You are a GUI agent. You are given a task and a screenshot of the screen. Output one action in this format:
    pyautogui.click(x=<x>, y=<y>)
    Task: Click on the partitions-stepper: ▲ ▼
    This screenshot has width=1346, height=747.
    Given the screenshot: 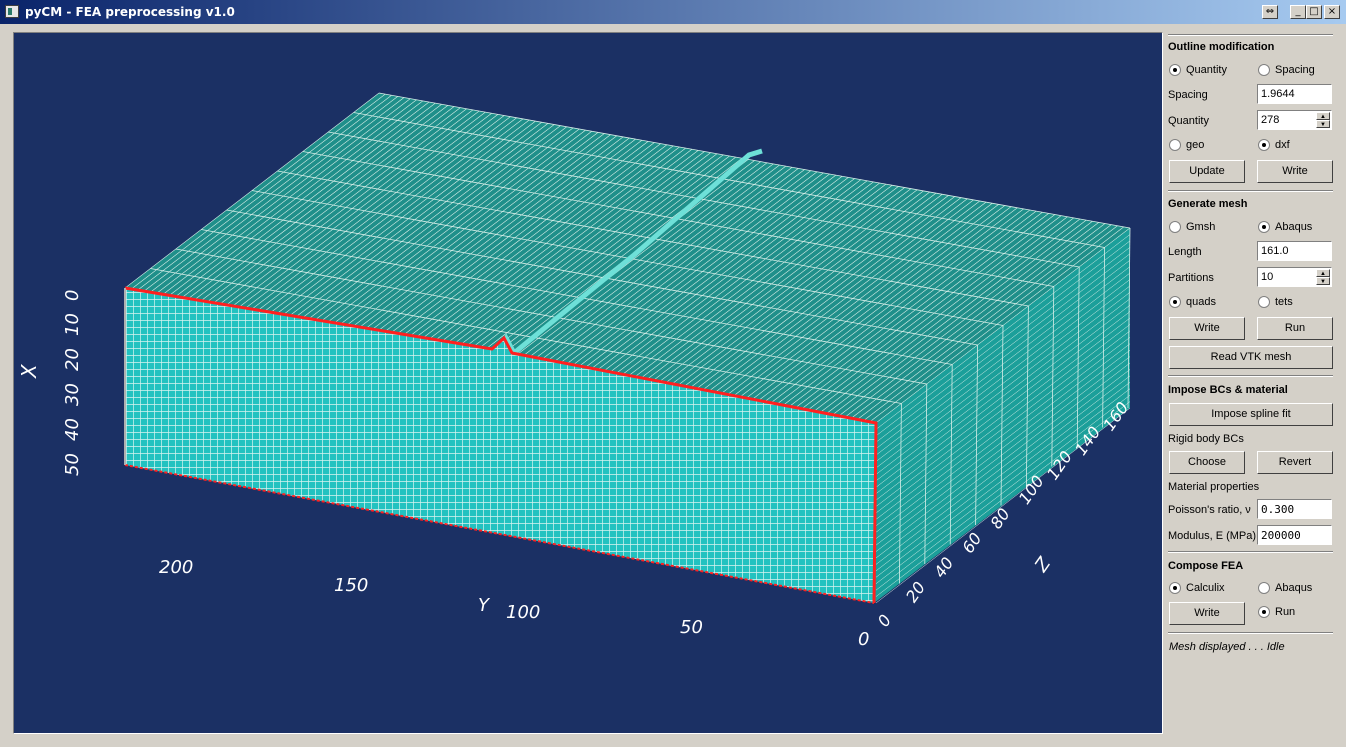 What is the action you would take?
    pyautogui.click(x=1323, y=277)
    